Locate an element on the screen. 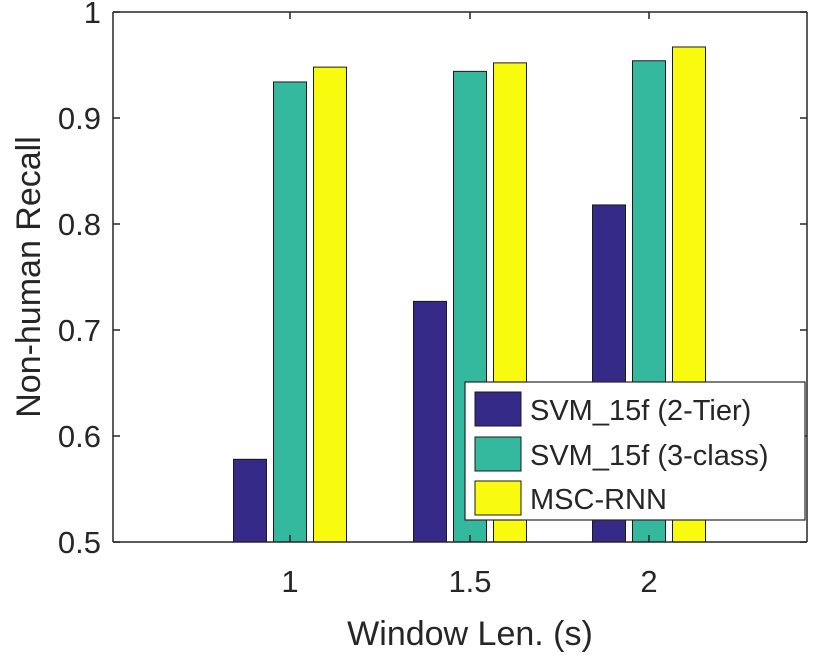 The width and height of the screenshot is (830, 656). legend-box is located at coordinates (635, 451).